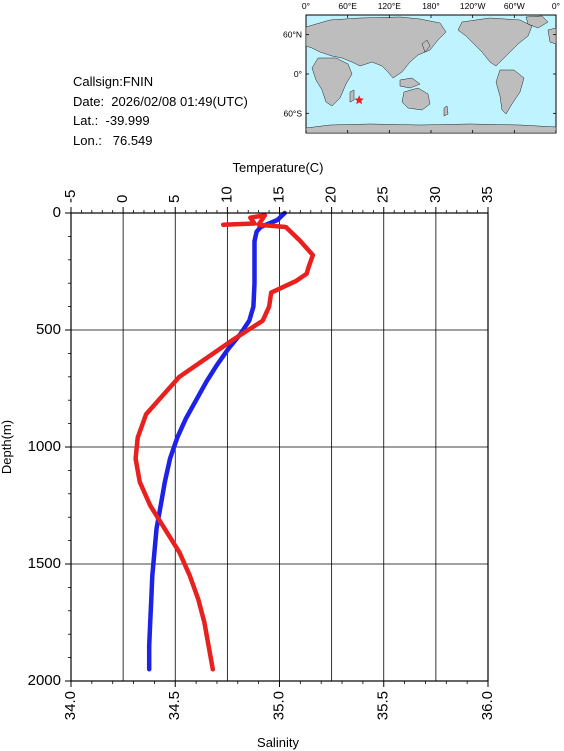  I want to click on map-ticks, so click(431, 74).